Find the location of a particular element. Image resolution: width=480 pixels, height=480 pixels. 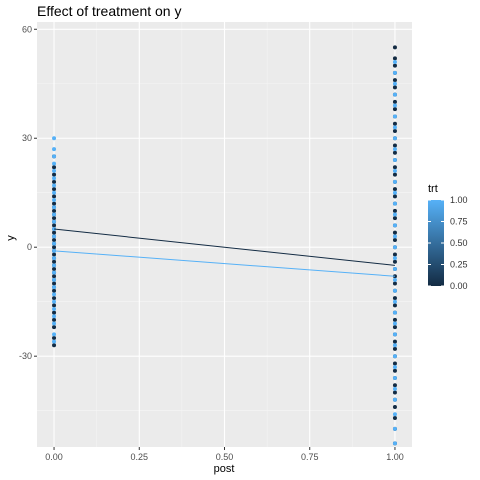

chart-title: Effect of treatment on y is located at coordinates (109, 11).